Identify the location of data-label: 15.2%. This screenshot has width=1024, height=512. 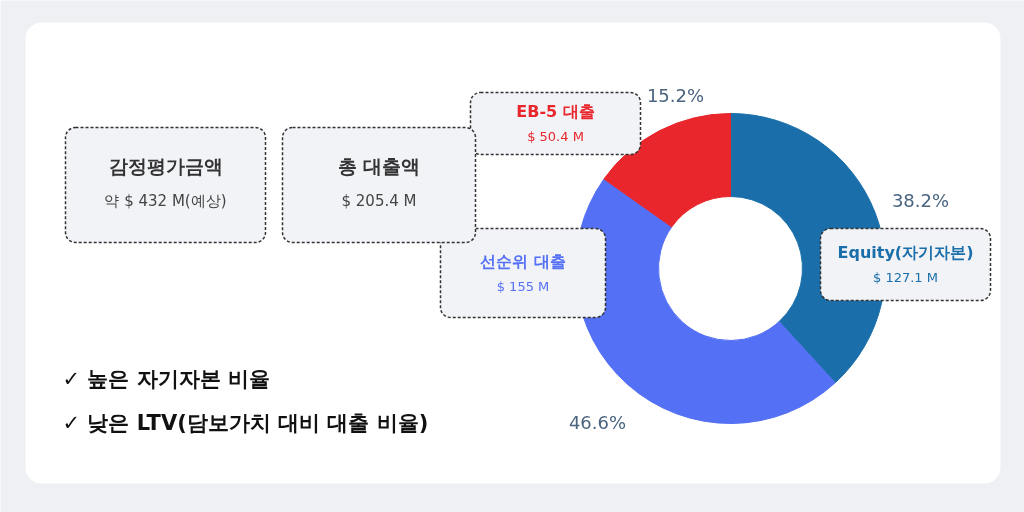
(675, 95).